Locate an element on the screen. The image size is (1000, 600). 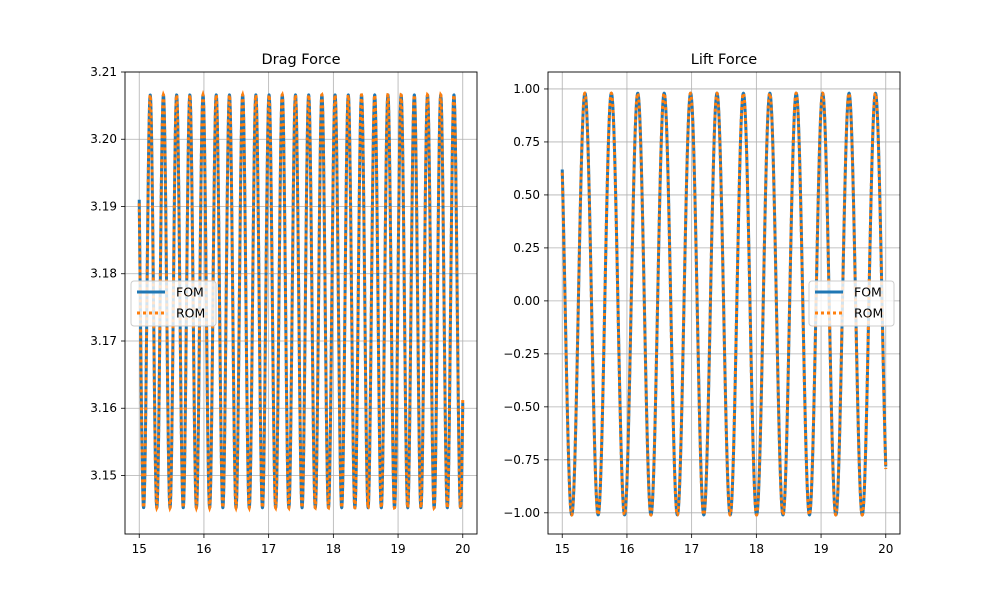
y-tick-label: −0.25 is located at coordinates (521, 354).